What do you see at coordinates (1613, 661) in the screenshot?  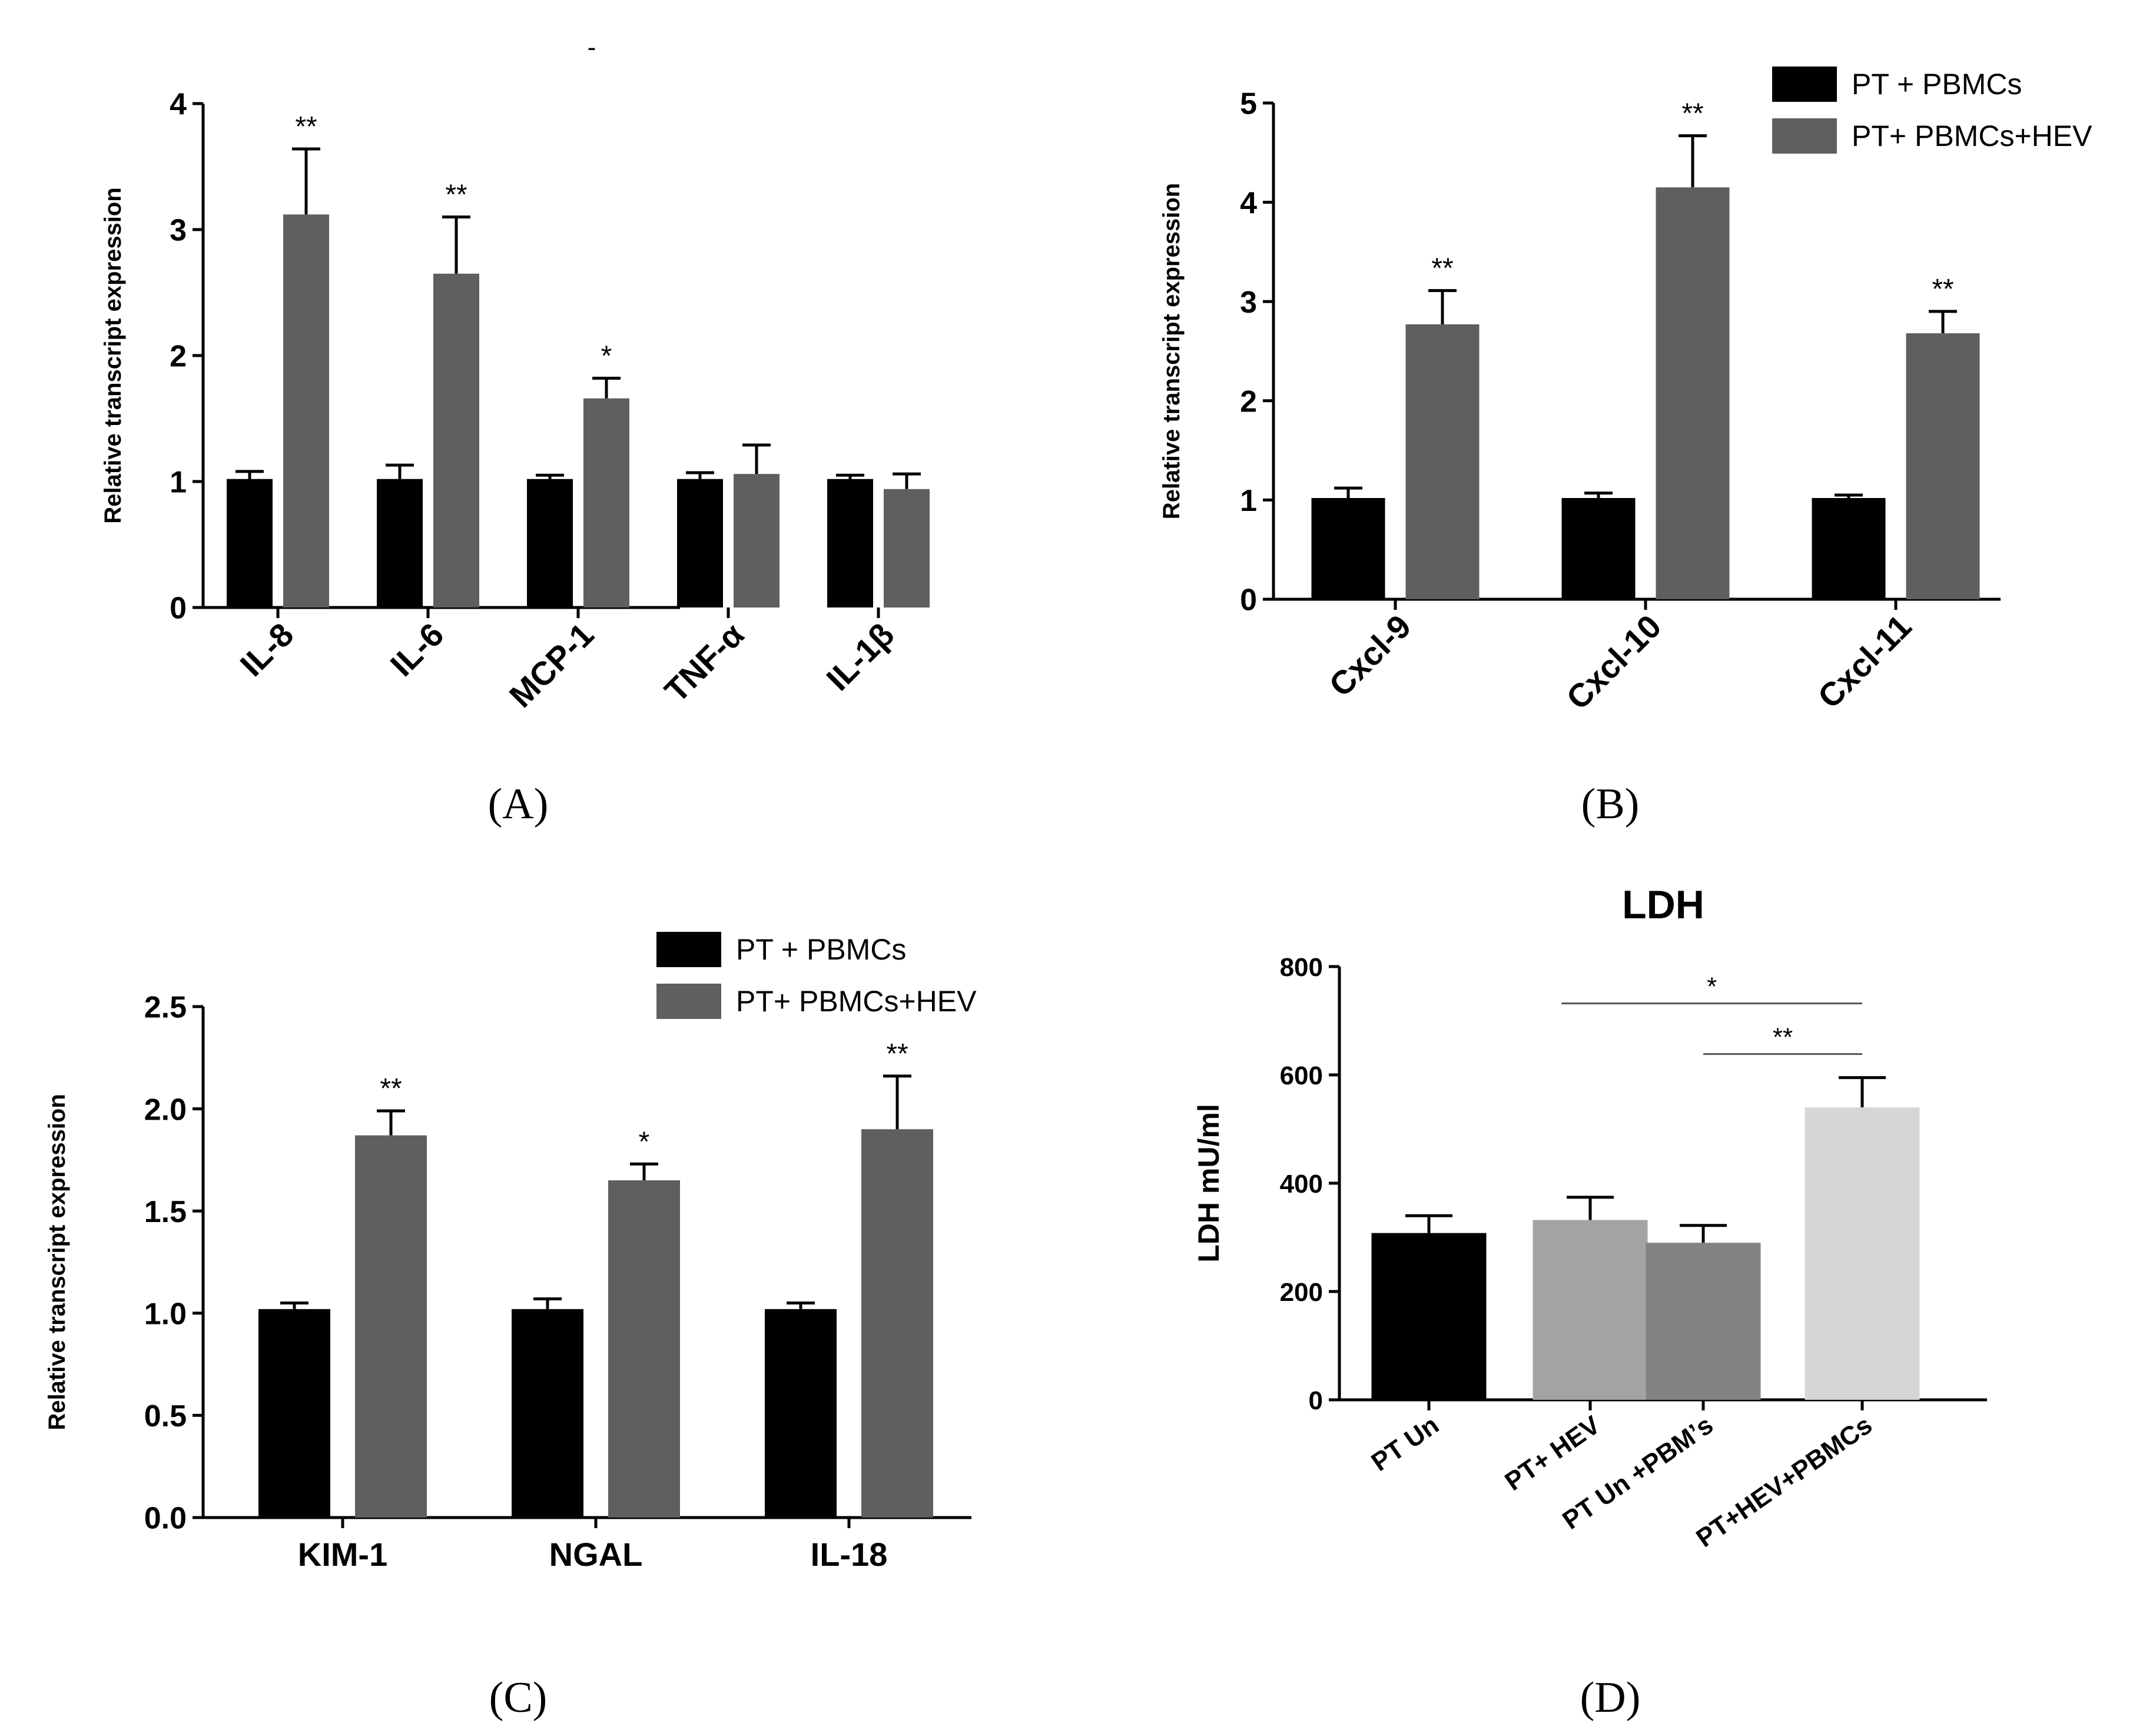 I see `x-category-label: Cxcl-10` at bounding box center [1613, 661].